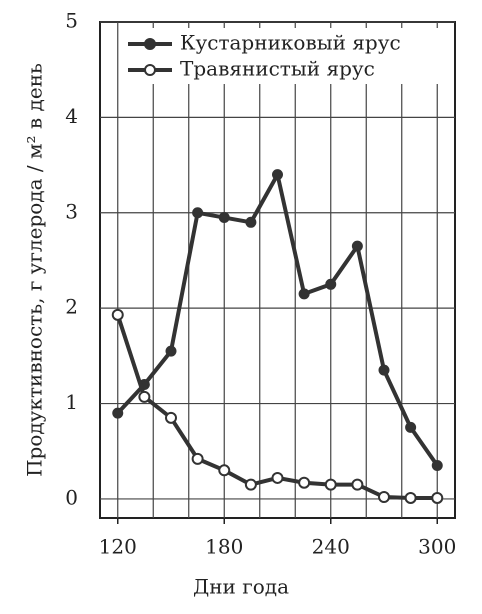 The image size is (482, 614). Describe the element at coordinates (331, 547) in the screenshot. I see `x-tick-label: 240` at that location.